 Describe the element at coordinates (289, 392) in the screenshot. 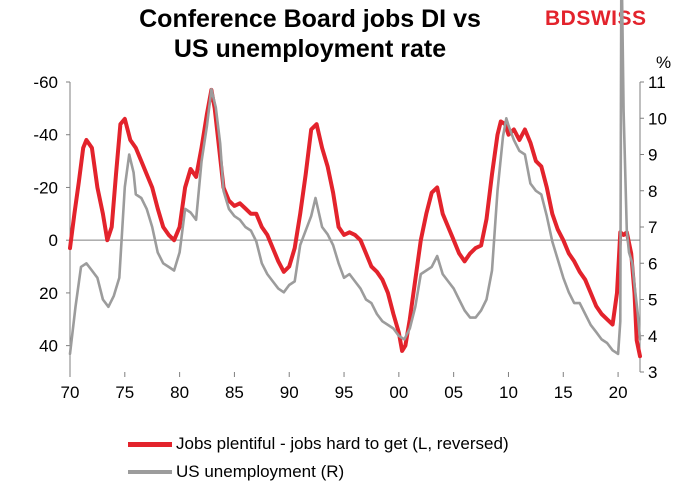

I see `x-tick-label: 90` at that location.